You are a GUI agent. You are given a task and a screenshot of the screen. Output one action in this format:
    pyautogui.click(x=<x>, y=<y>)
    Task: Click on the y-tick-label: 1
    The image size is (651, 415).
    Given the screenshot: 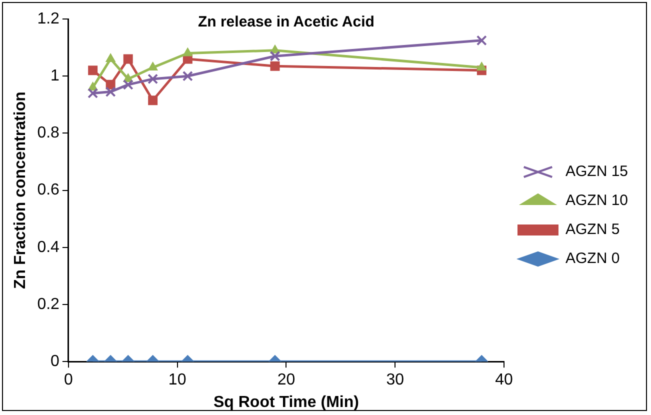 What is the action you would take?
    pyautogui.click(x=55, y=76)
    